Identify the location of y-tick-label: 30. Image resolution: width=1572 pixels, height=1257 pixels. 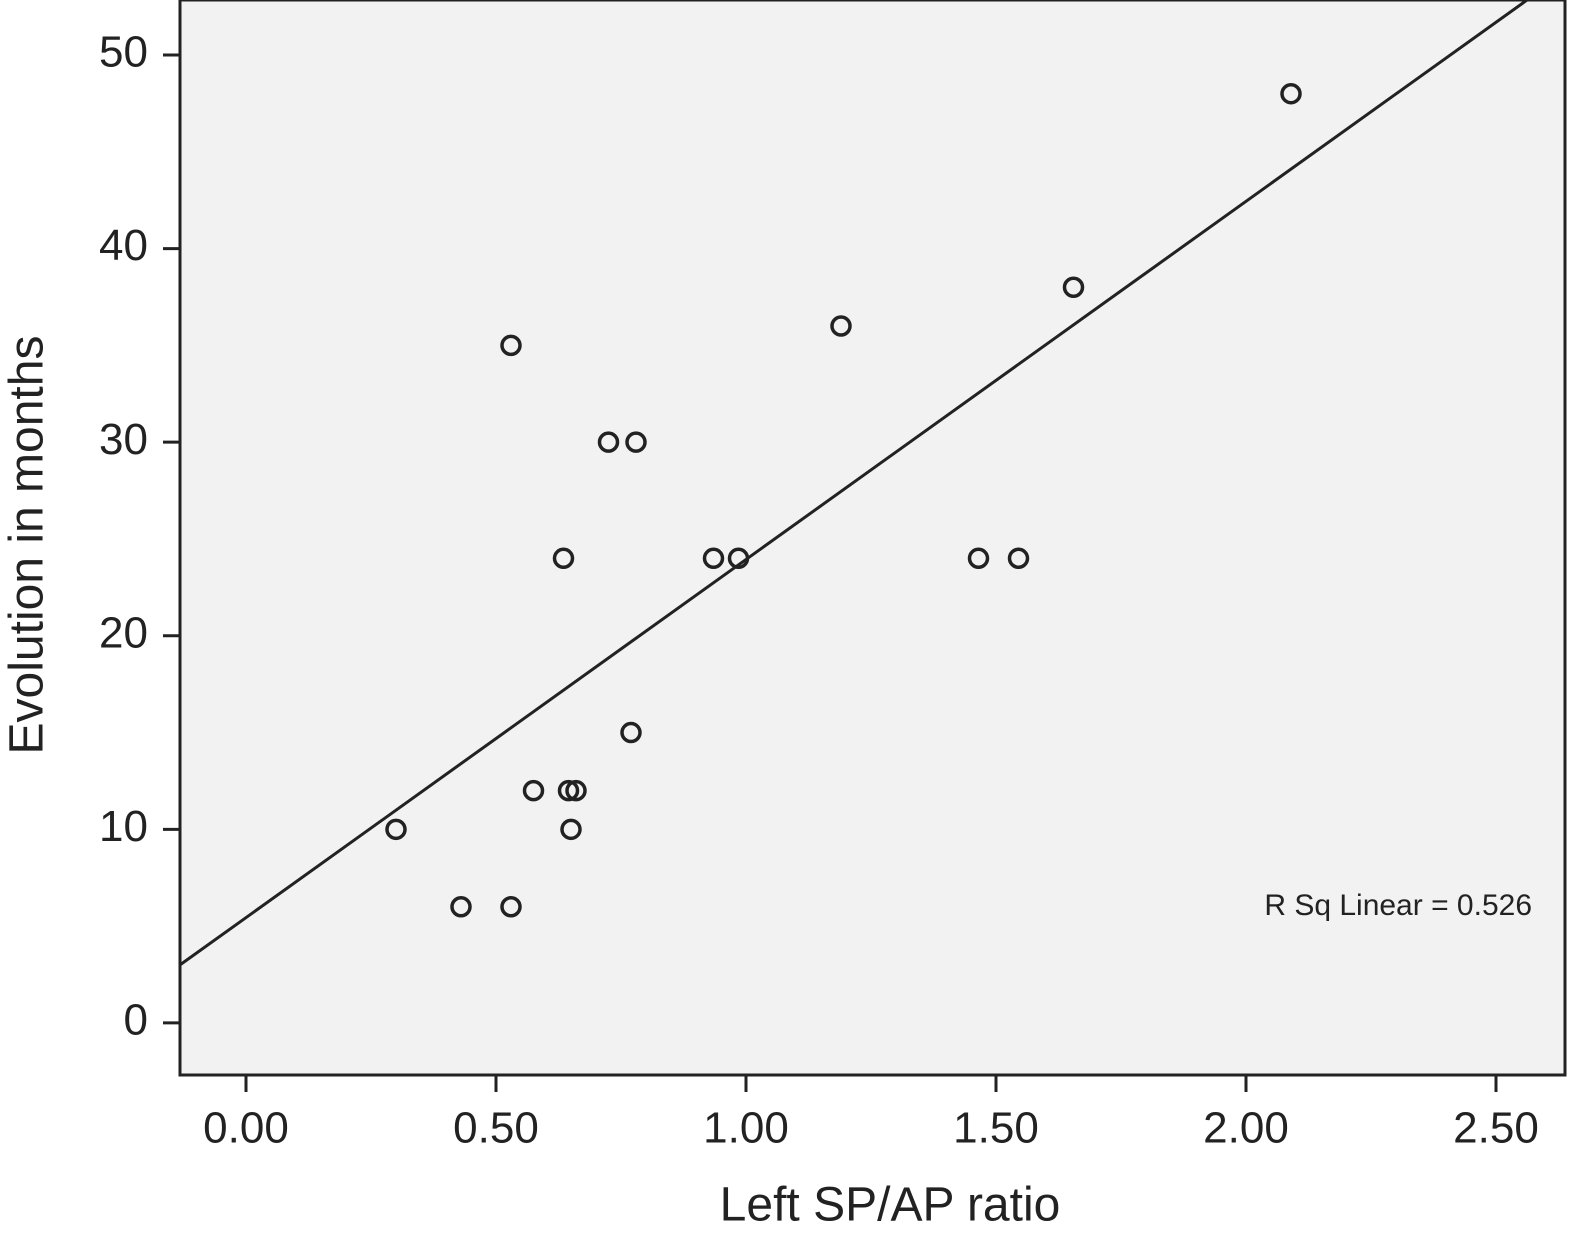
(123, 439).